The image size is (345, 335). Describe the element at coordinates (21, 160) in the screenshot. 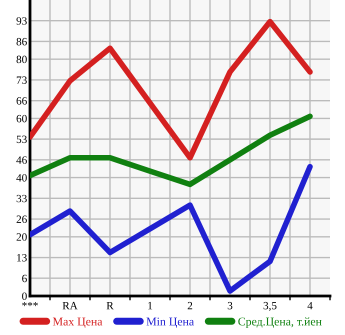

I see `y-tick-label: 46` at that location.